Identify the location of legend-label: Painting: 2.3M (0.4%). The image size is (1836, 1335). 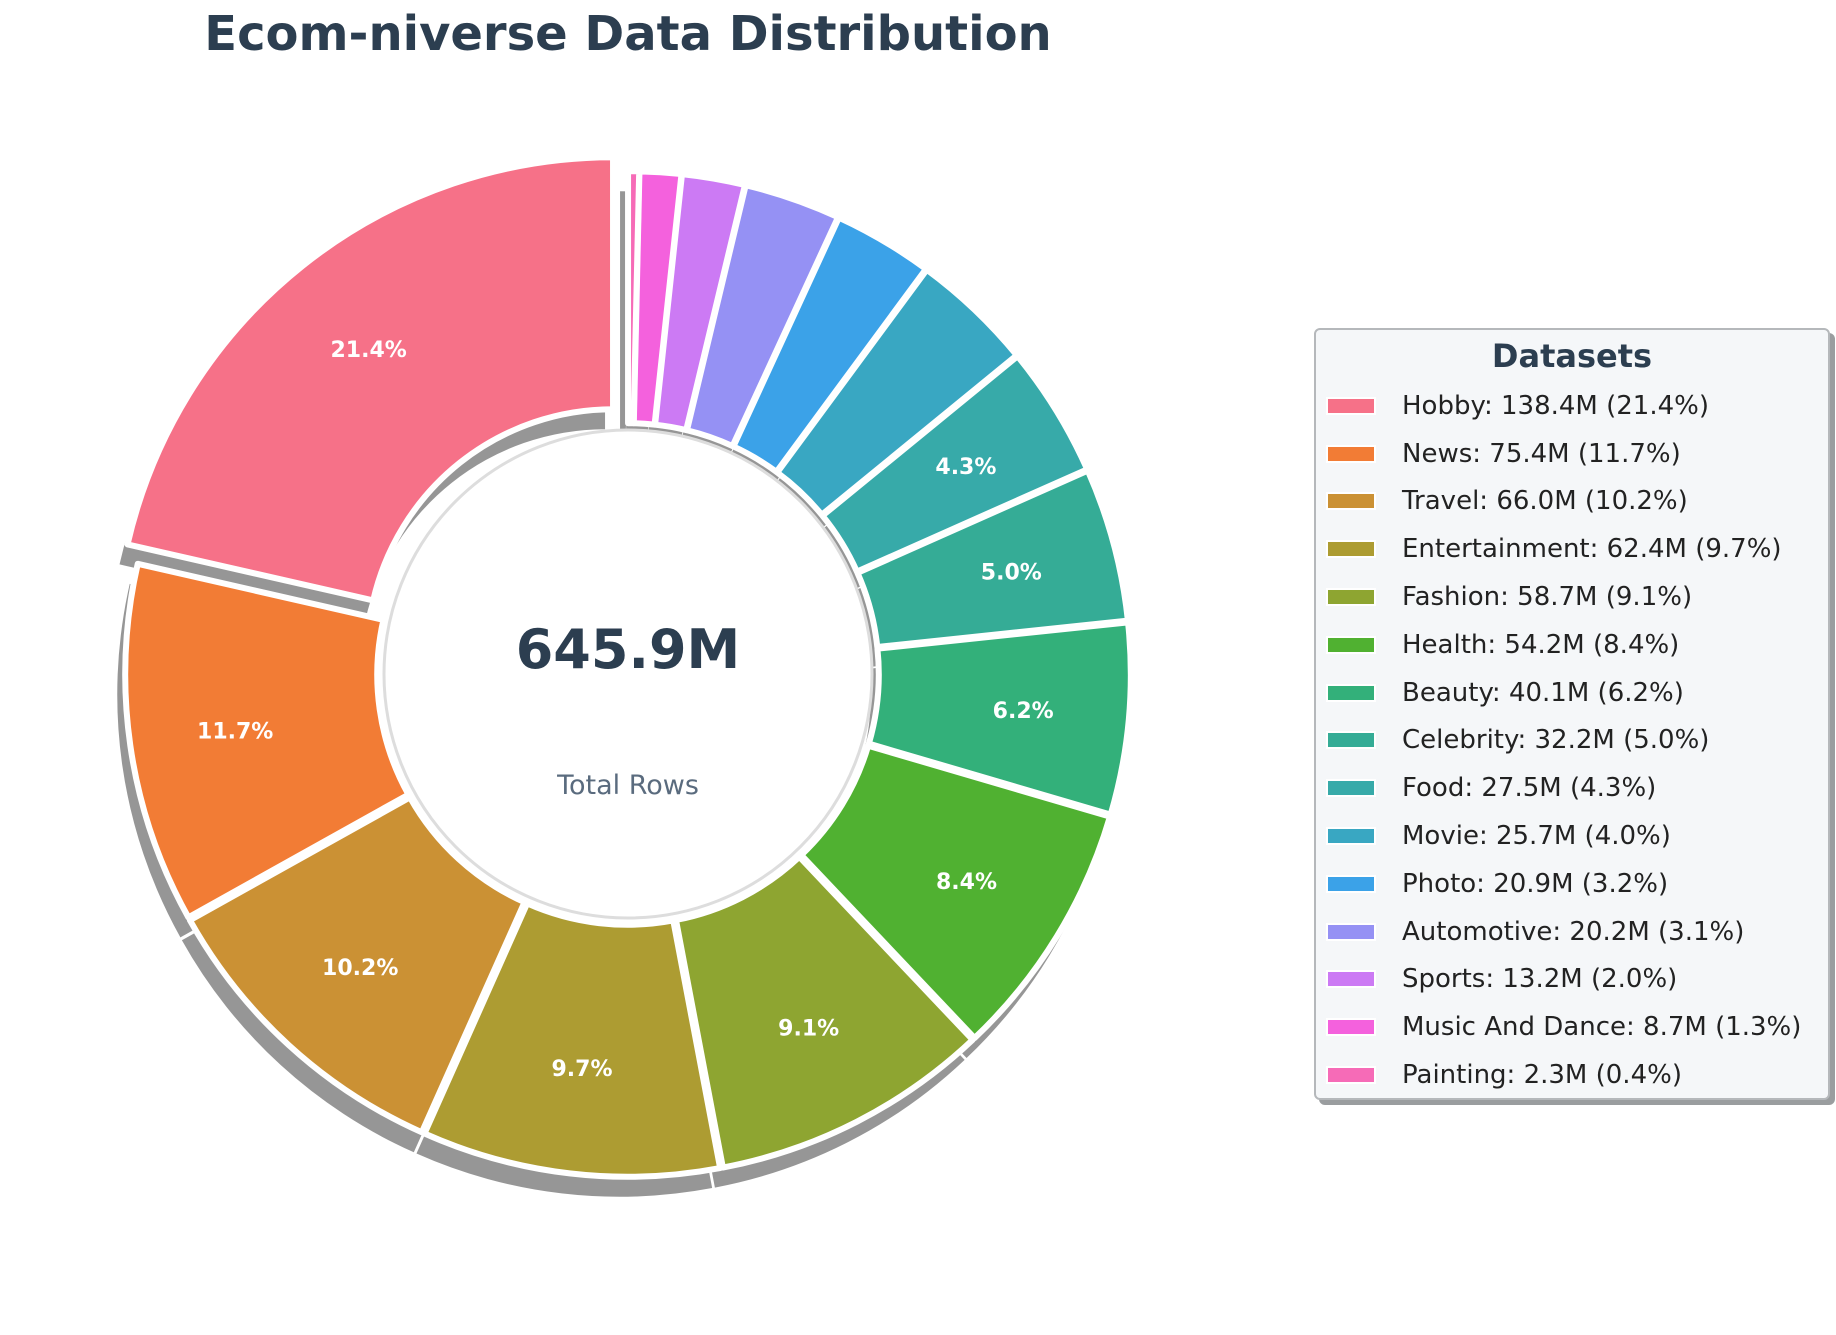
(1542, 1075).